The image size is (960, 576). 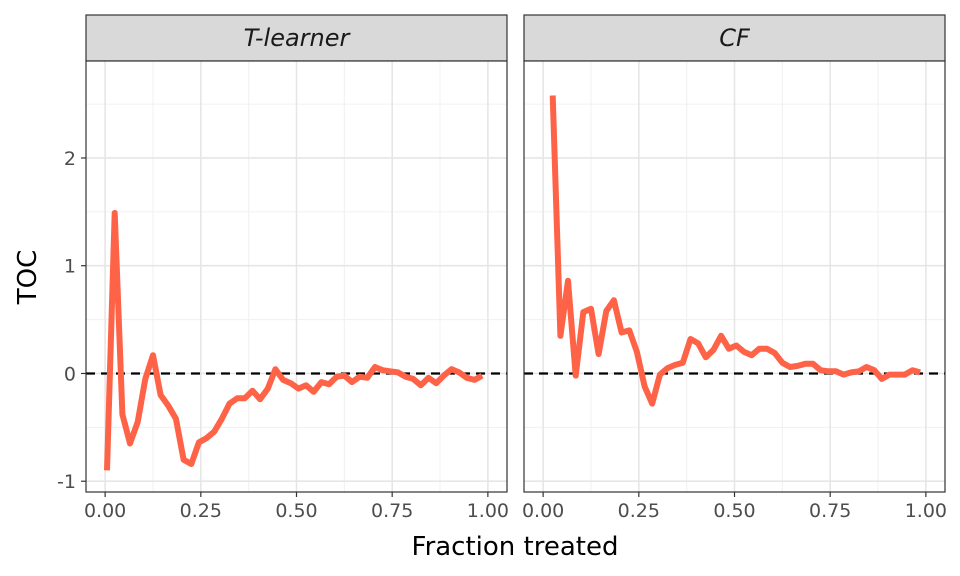 I want to click on y-tick-label: 1, so click(x=70, y=267).